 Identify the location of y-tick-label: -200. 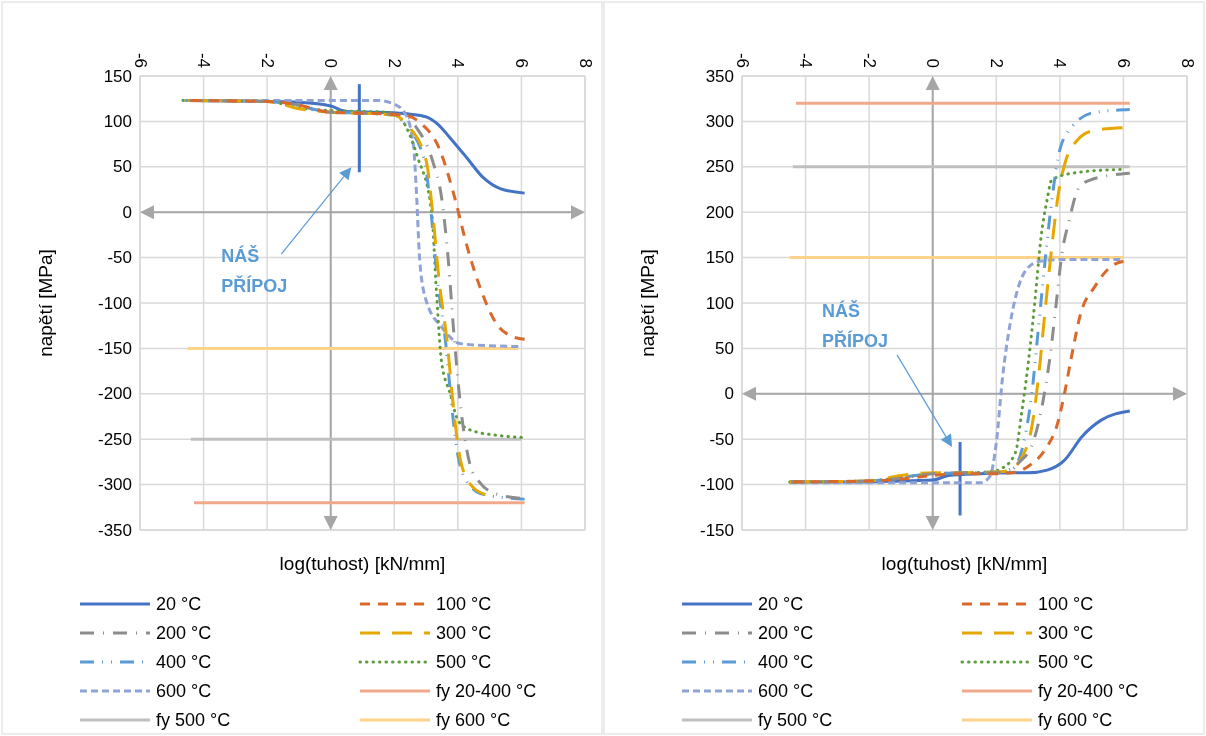
(114, 394).